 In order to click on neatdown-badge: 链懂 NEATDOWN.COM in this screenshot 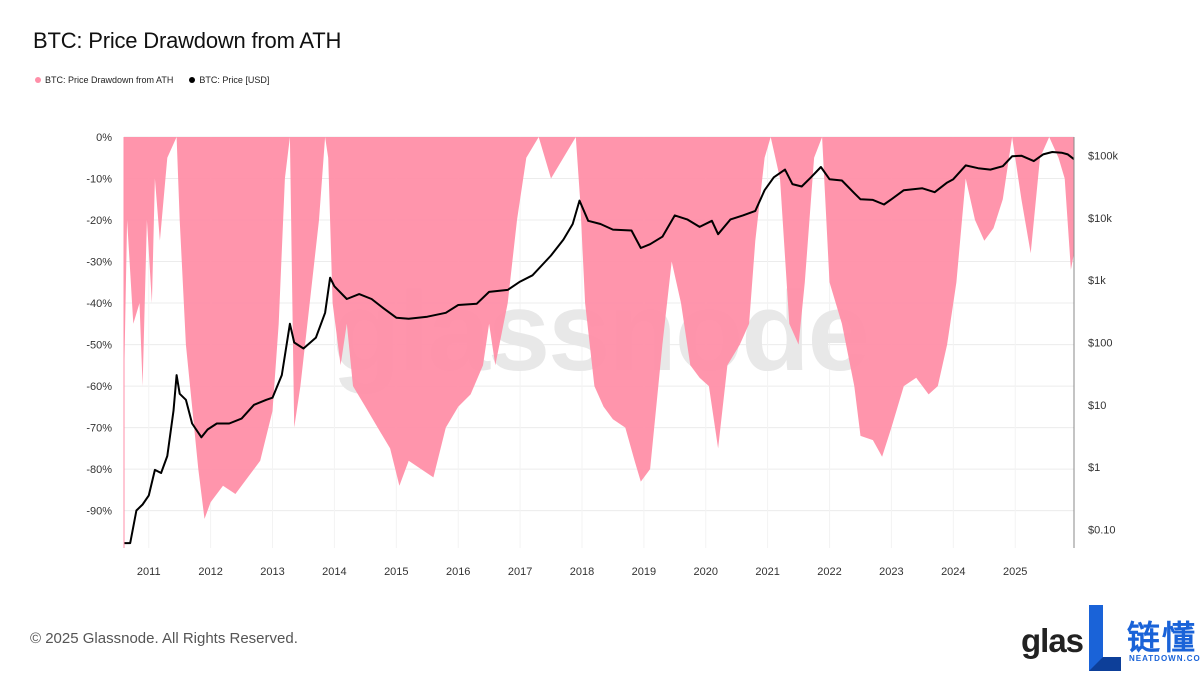, I will do `click(1141, 639)`.